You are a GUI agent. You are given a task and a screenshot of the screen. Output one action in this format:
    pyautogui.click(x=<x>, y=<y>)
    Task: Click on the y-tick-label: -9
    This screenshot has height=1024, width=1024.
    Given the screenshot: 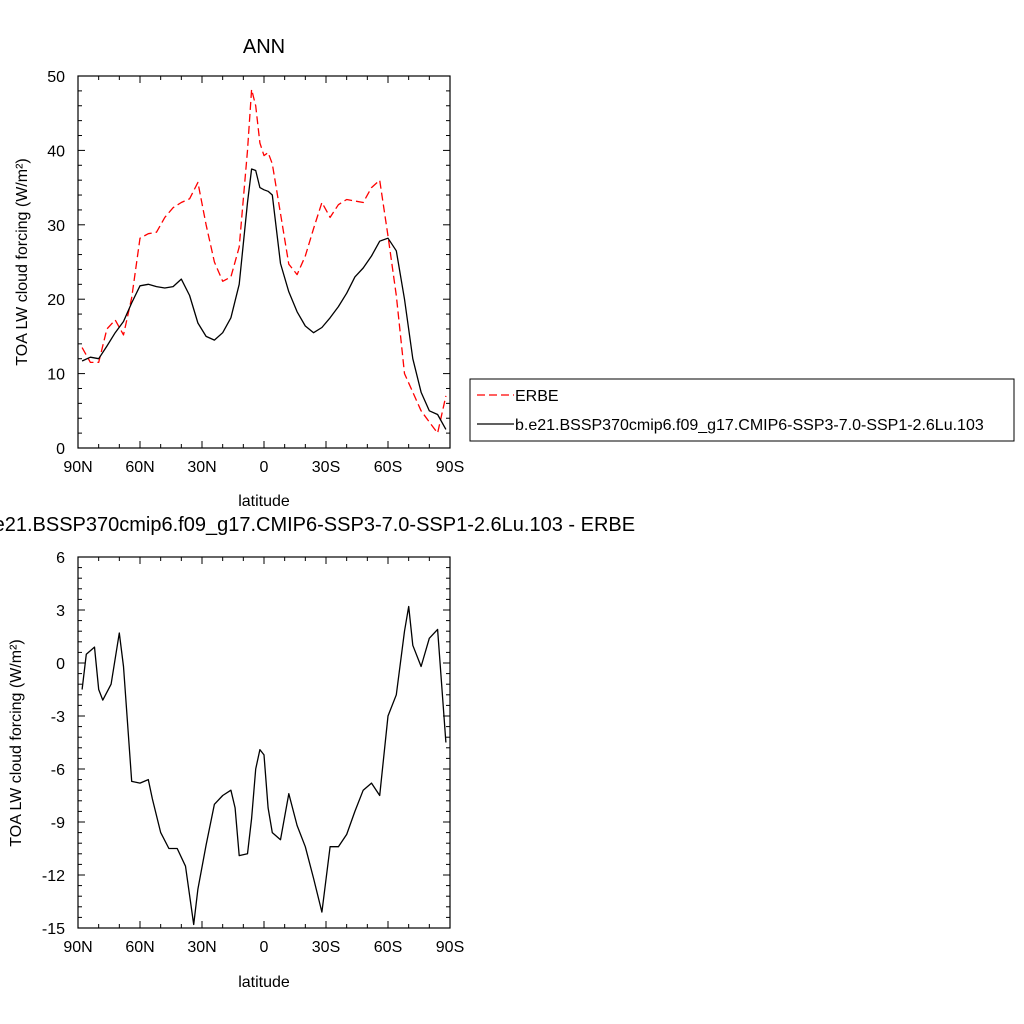 What is the action you would take?
    pyautogui.click(x=58, y=823)
    